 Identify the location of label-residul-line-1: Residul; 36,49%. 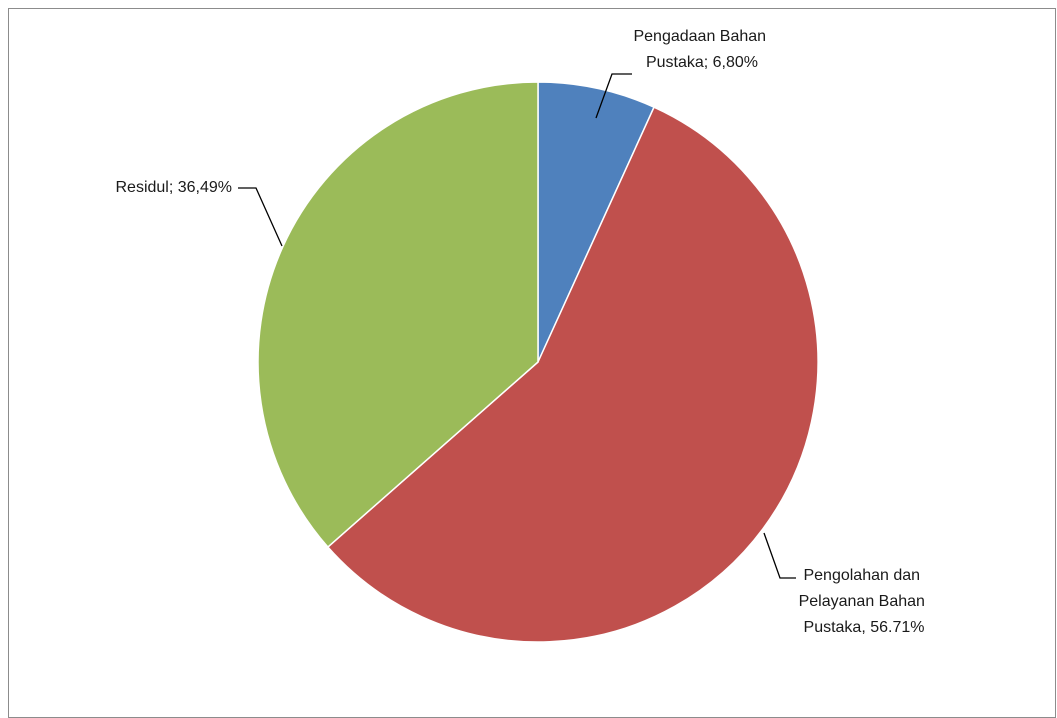
(173, 187).